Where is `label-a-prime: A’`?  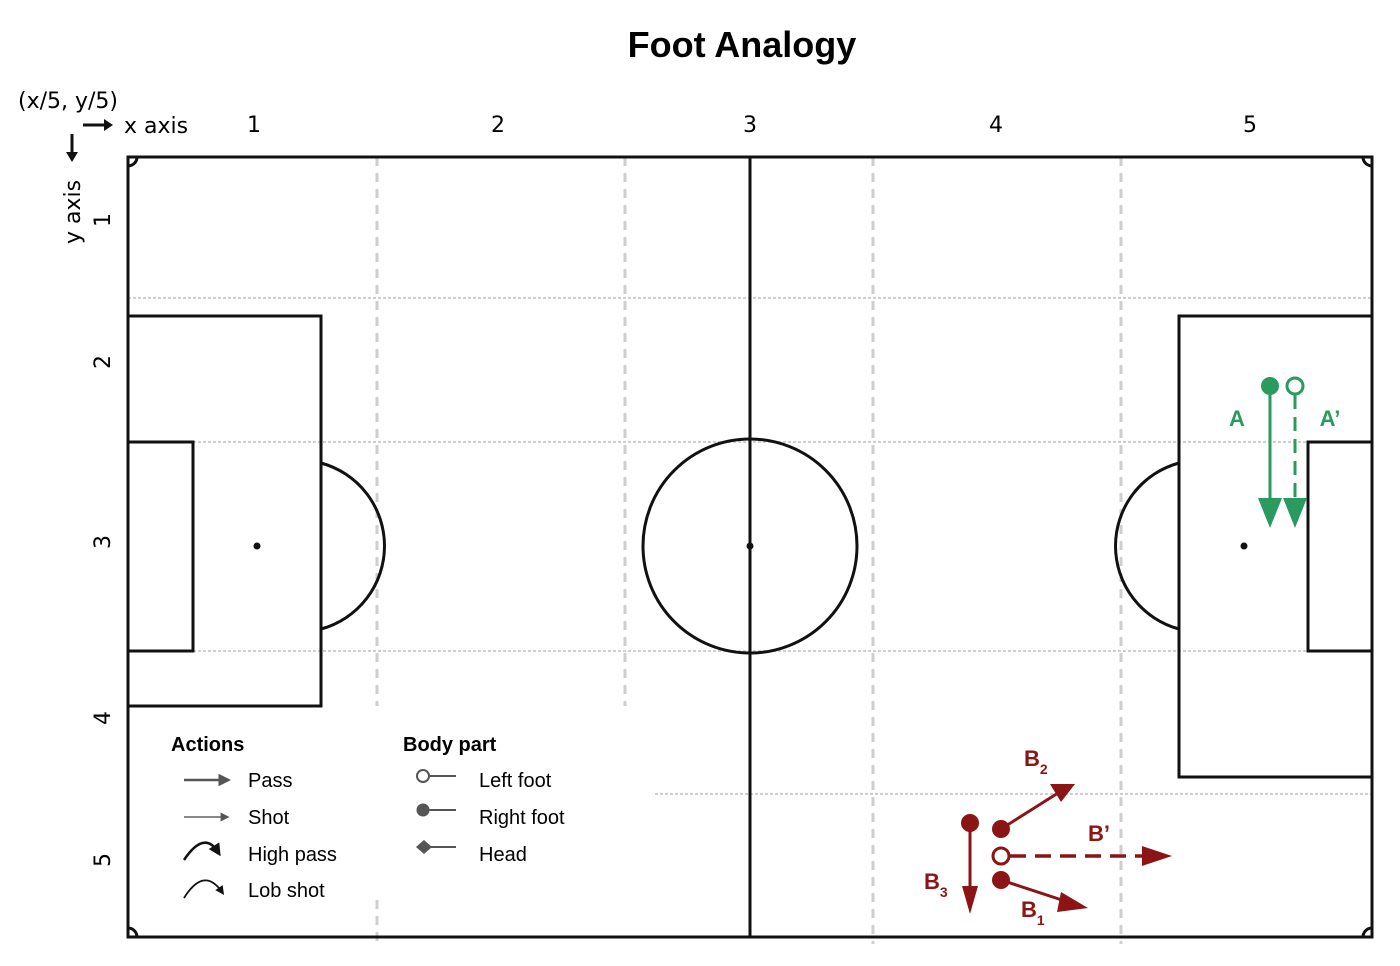
label-a-prime: A’ is located at coordinates (1330, 418).